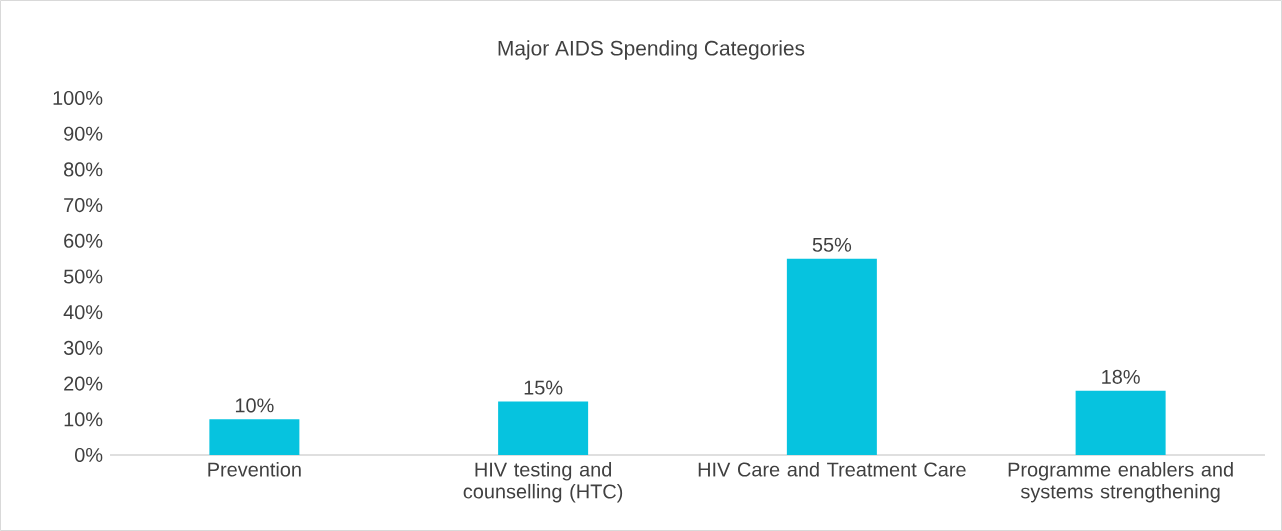  Describe the element at coordinates (1120, 482) in the screenshot. I see `x-tick-label: Programme enablers and systems strengthening` at that location.